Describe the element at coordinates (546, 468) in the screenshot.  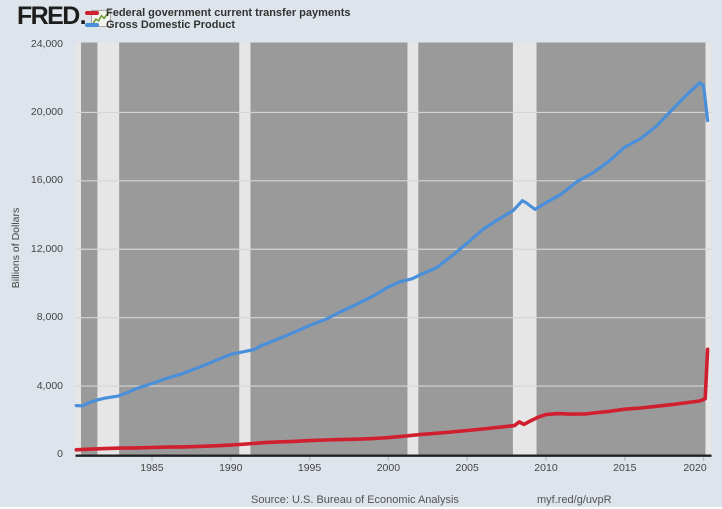
I see `x-tick-label: 2010` at that location.